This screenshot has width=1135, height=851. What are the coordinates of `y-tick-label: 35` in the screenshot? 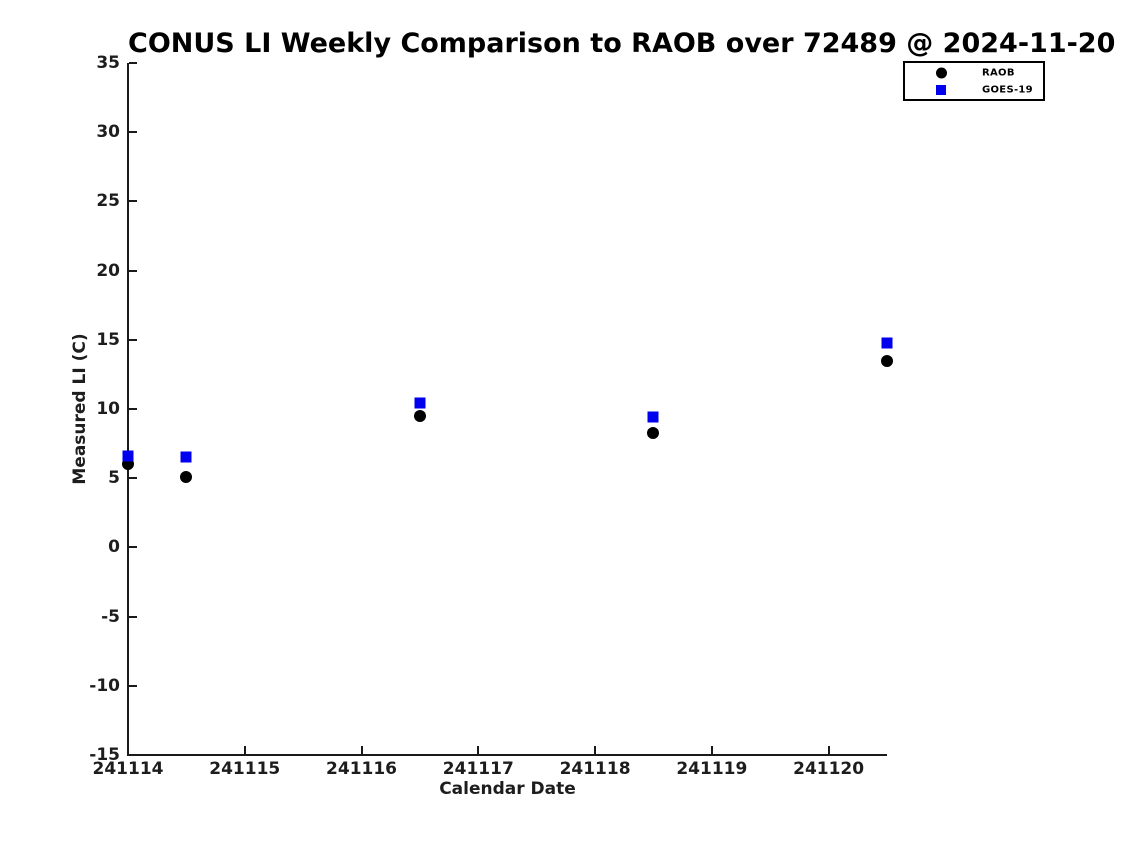 It's located at (108, 63).